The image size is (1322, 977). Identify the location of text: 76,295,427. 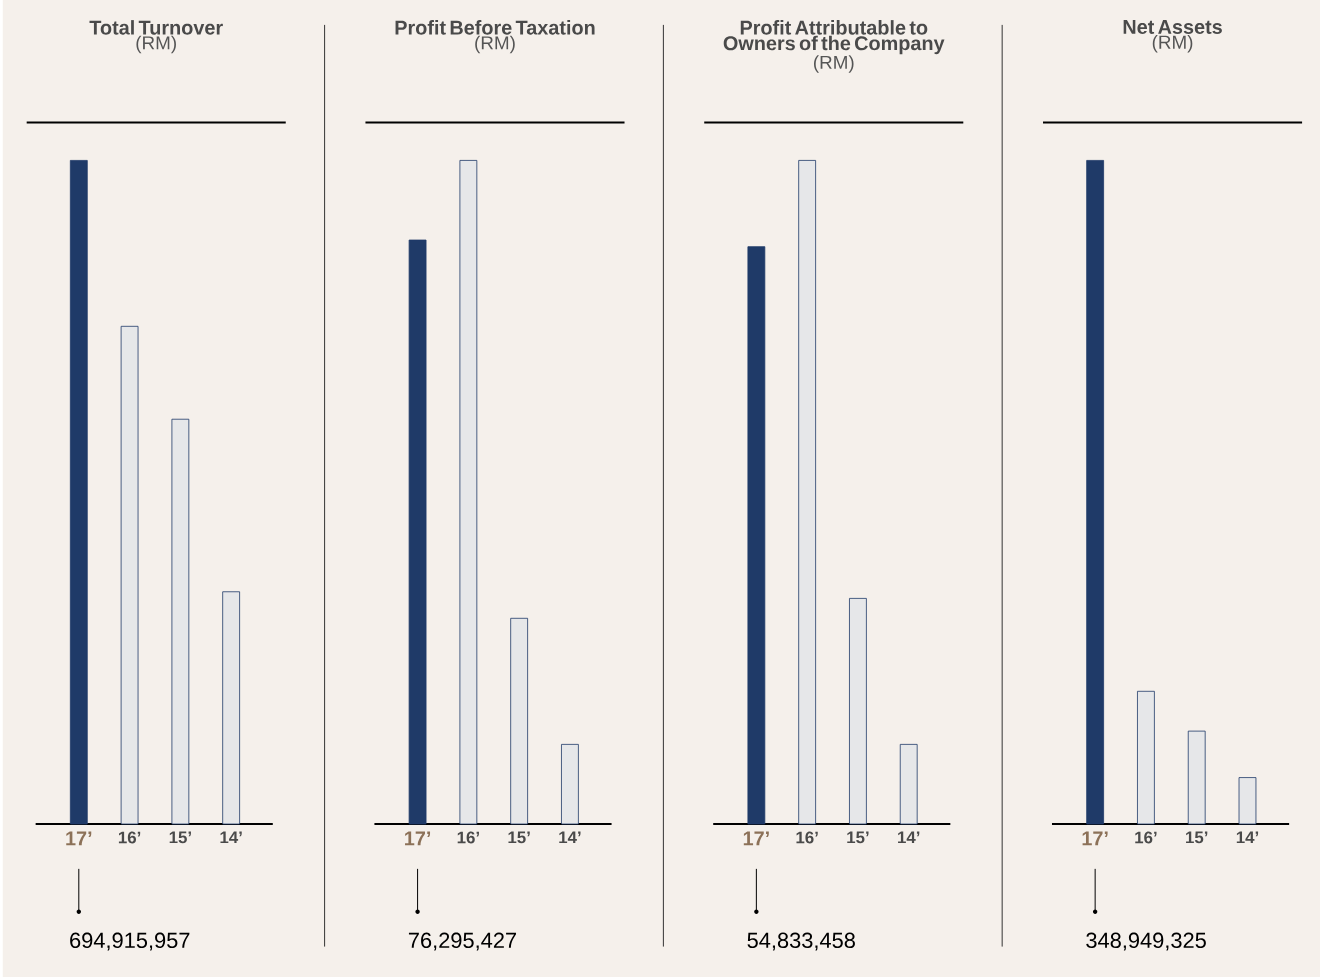
(462, 941).